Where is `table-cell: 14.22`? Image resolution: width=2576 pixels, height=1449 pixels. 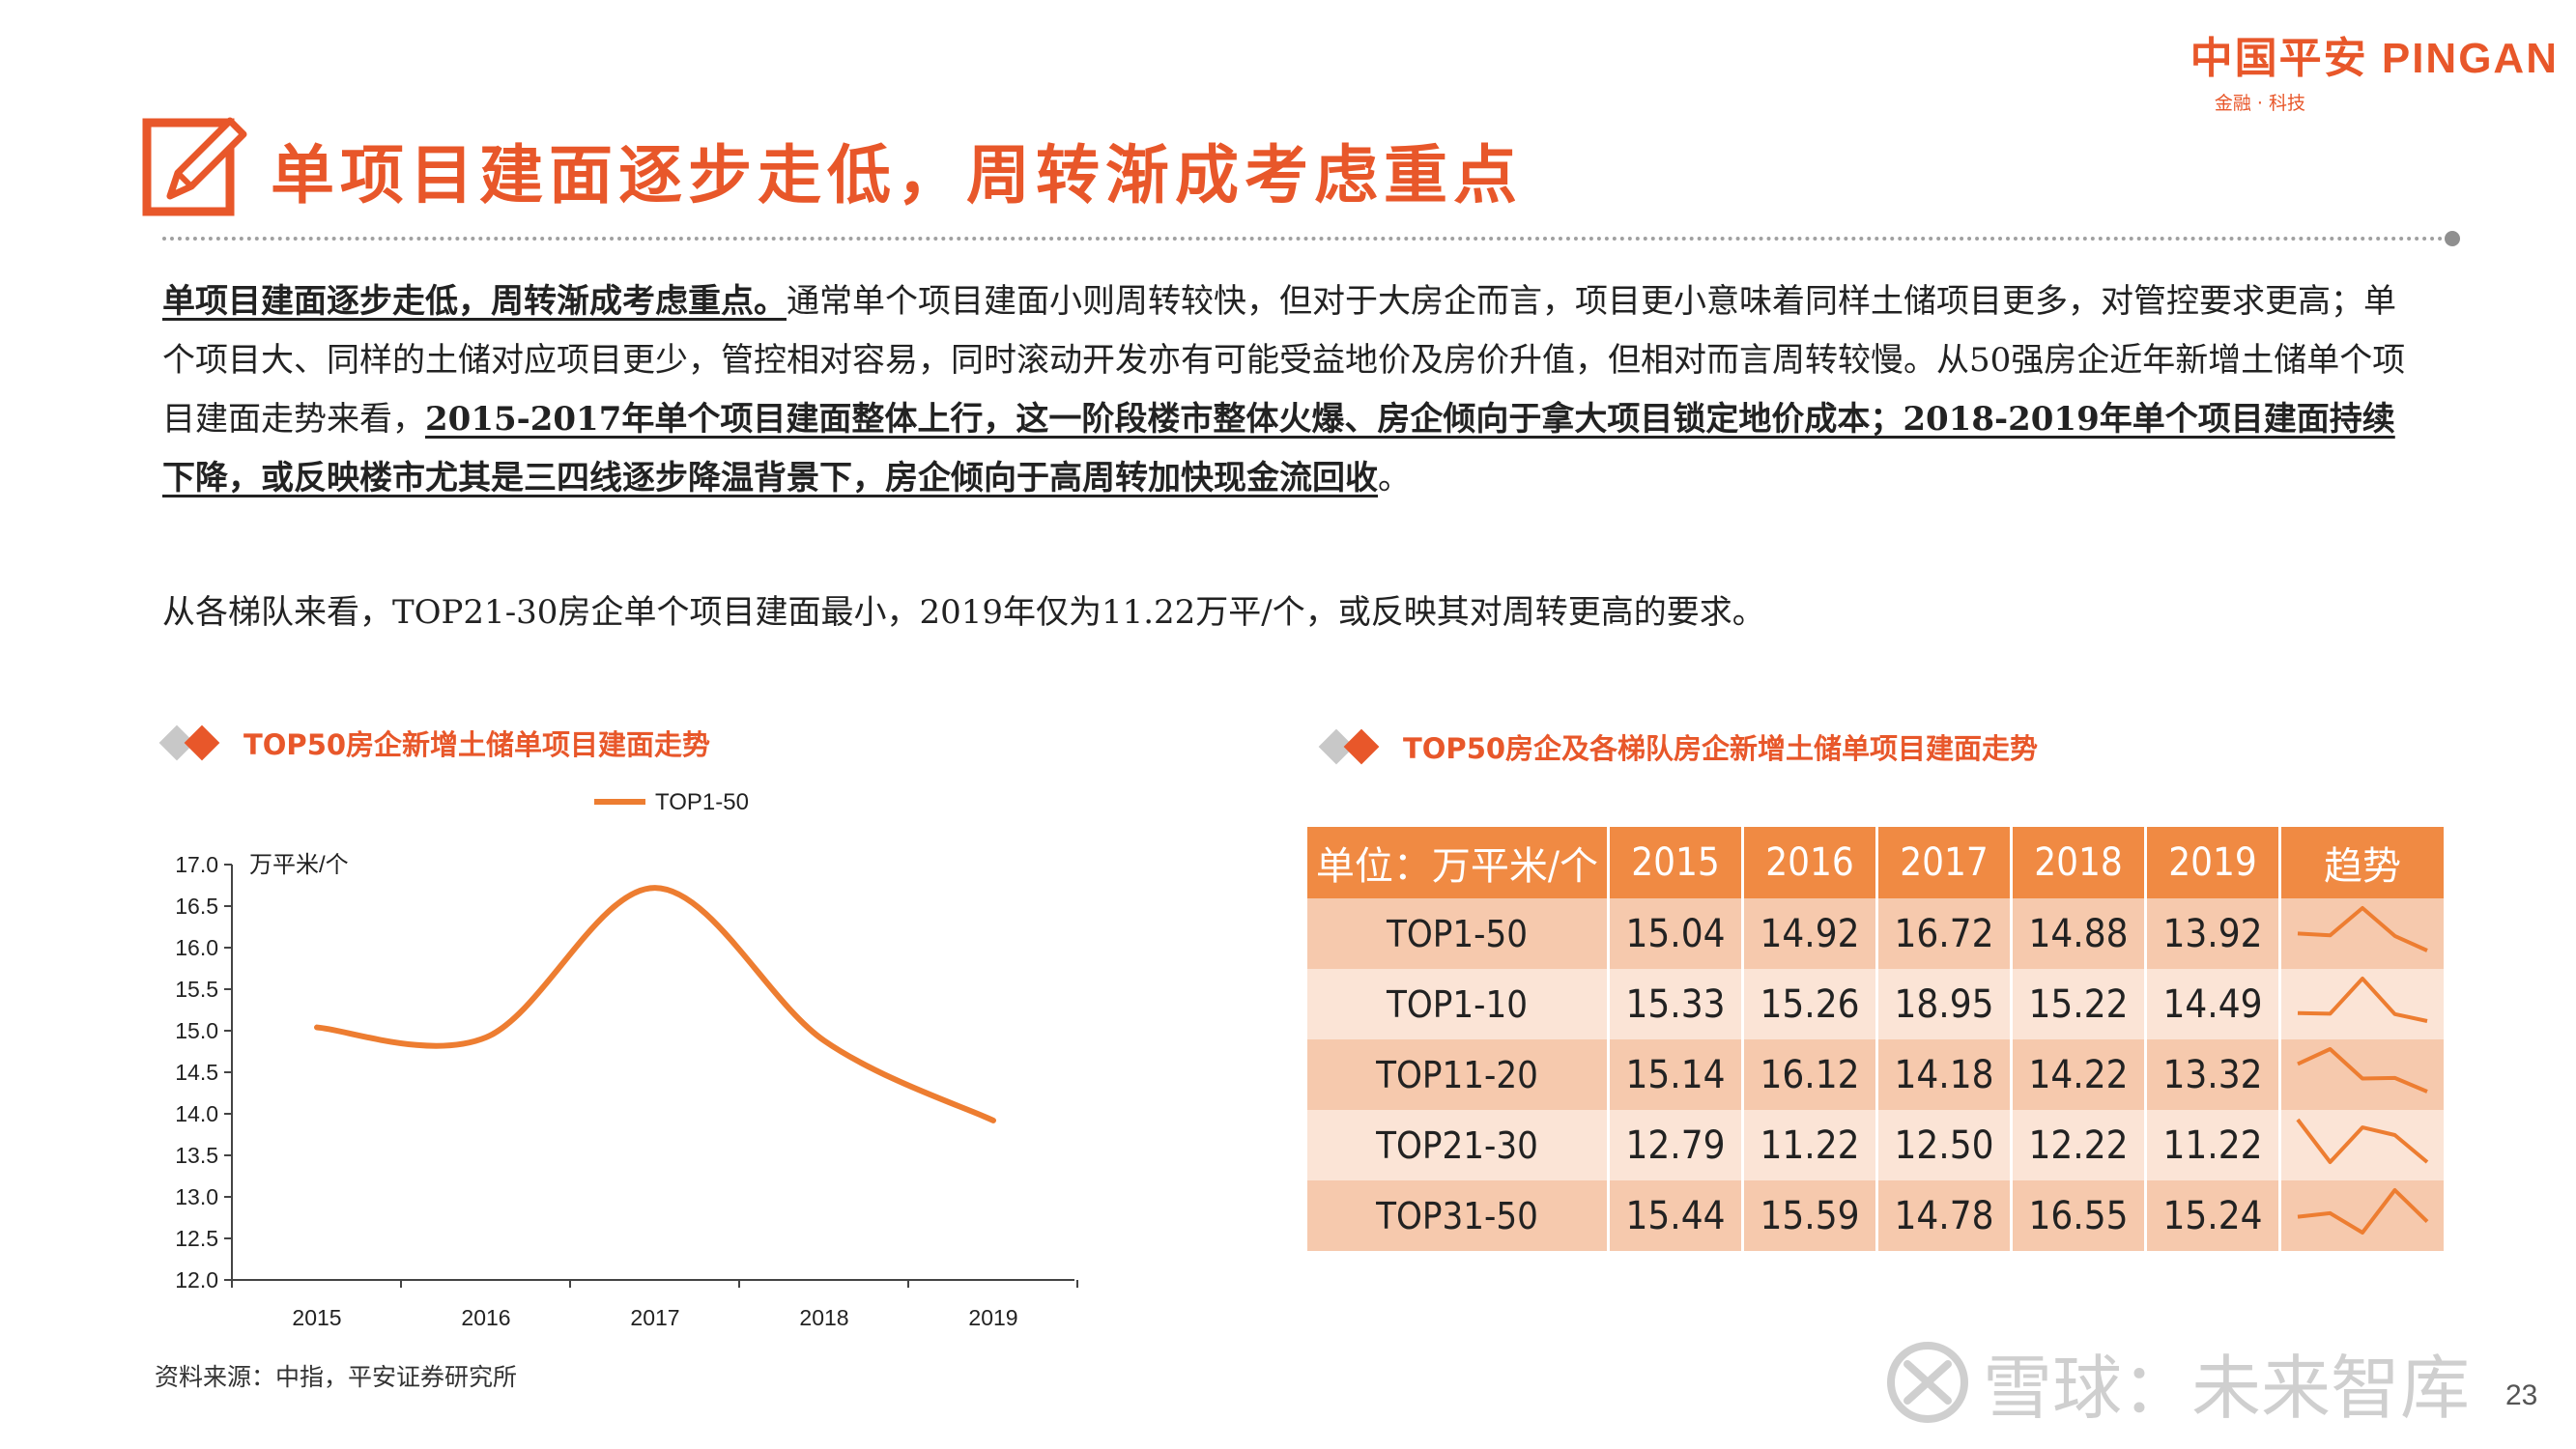 table-cell: 14.22 is located at coordinates (2079, 1074).